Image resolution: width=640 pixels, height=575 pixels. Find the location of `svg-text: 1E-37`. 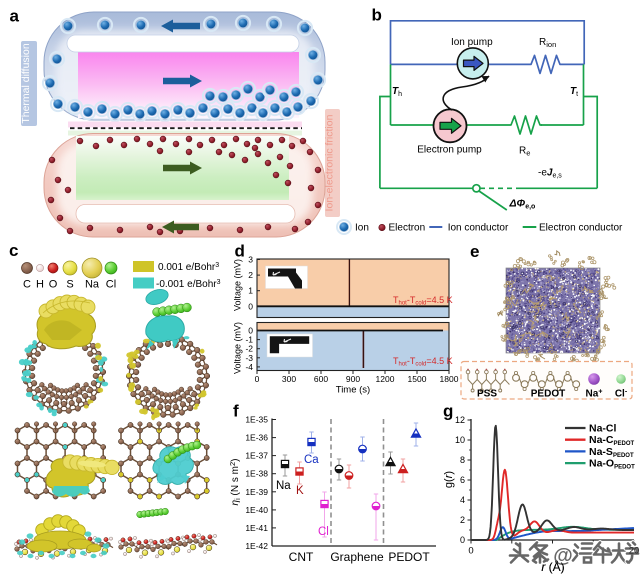

svg-text: 1E-37 is located at coordinates (256, 456).